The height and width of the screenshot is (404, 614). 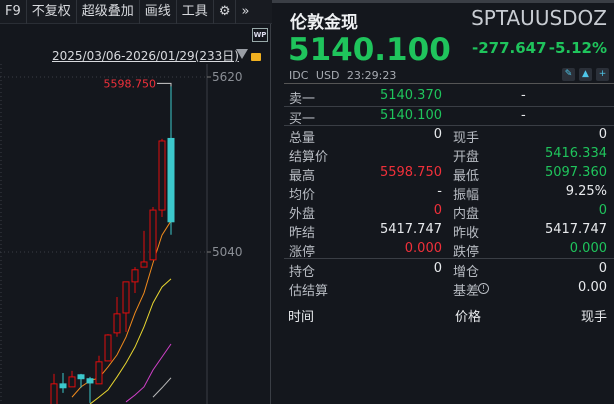 I want to click on chart-toolbar: F9 不复权 超级叠加 画线 工具 ⚙ », so click(x=136, y=12).